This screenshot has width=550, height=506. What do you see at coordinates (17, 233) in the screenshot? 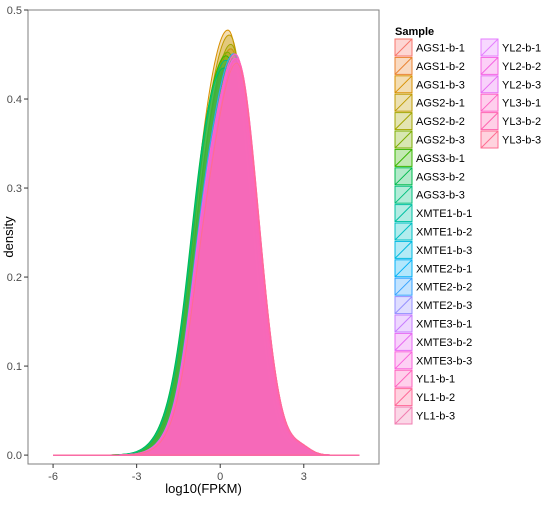
I see `y-axis: 0.0 0.1 0.2 0.3 0.4 0.5` at bounding box center [17, 233].